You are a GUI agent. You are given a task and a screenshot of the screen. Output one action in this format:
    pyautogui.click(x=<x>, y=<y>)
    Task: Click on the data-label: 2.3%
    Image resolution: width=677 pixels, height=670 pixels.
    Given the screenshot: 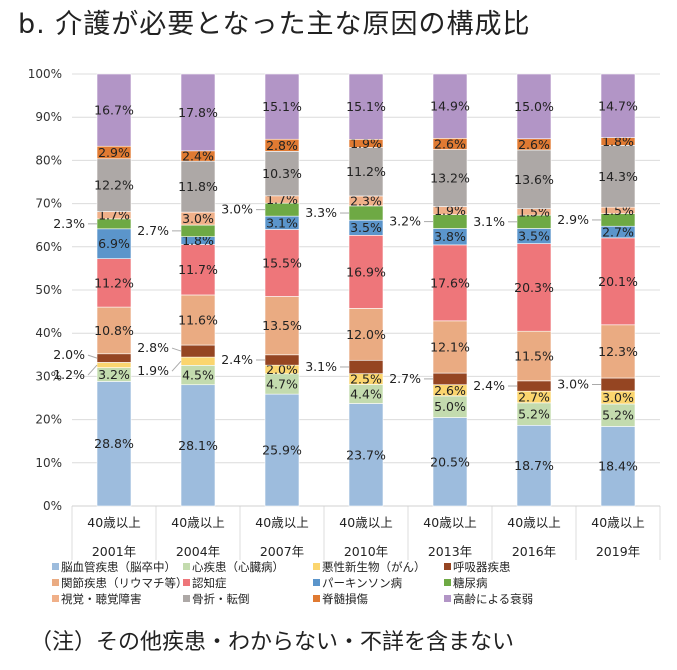 What is the action you would take?
    pyautogui.click(x=69, y=223)
    